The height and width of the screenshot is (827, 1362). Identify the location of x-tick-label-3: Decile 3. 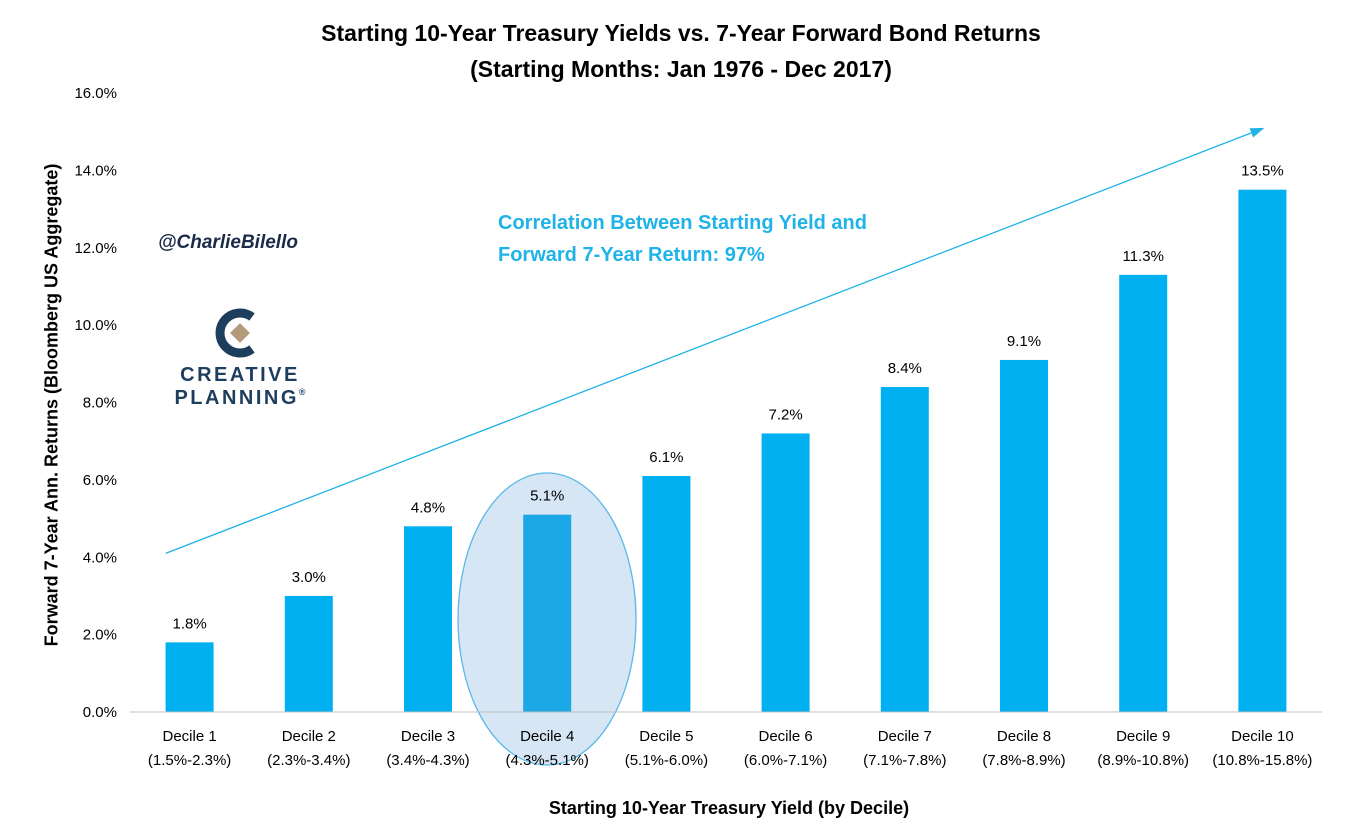
(428, 736).